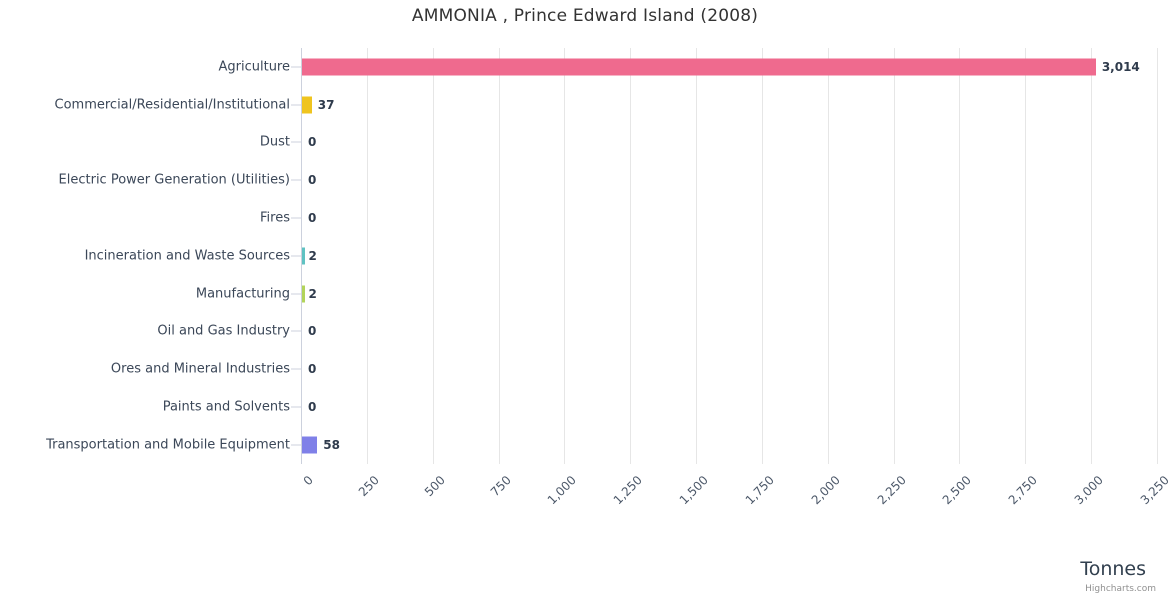 The image size is (1170, 600). What do you see at coordinates (759, 490) in the screenshot?
I see `x-axis-tick-label: 1,750` at bounding box center [759, 490].